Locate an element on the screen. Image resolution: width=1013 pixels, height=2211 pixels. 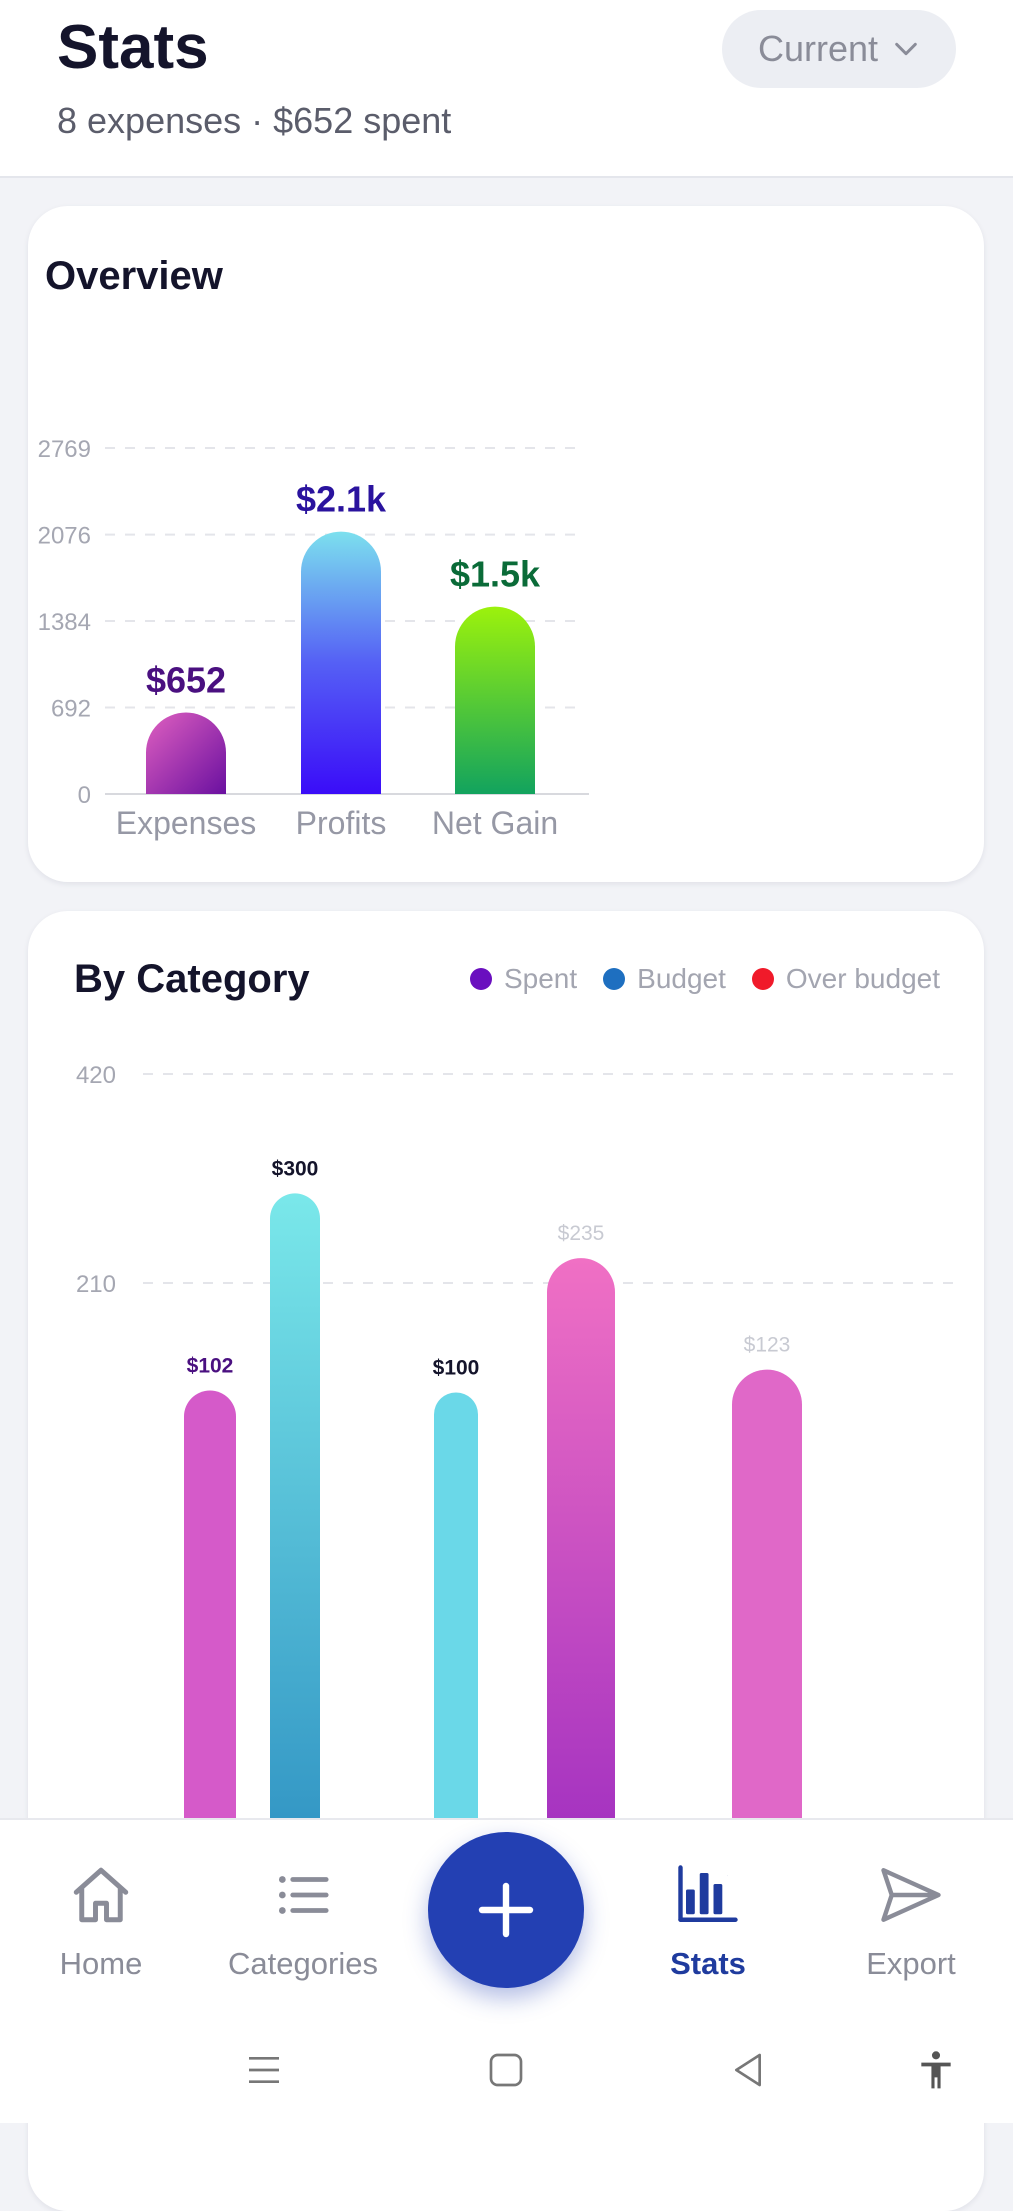
overview-y-tick: 2769 is located at coordinates (64, 449).